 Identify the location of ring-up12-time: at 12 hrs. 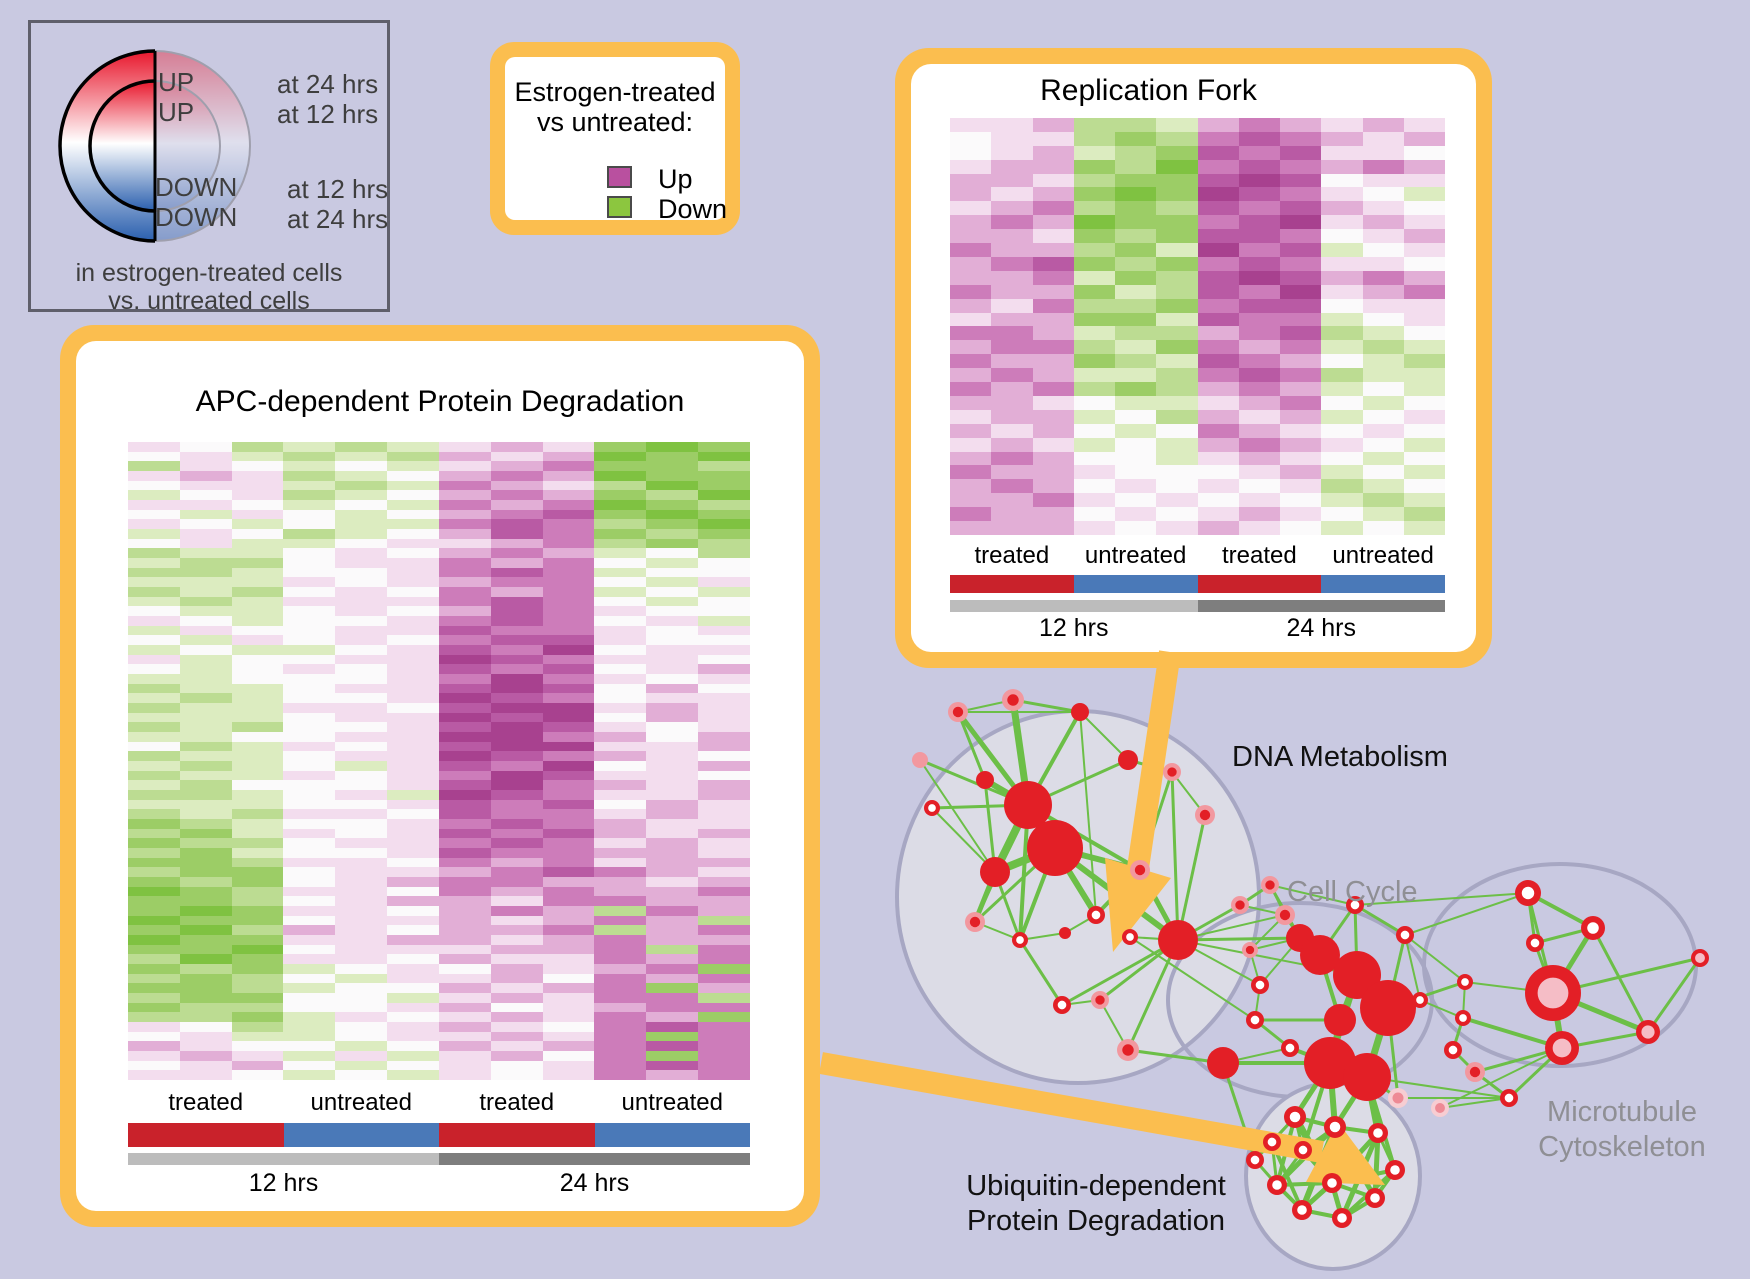
(328, 114).